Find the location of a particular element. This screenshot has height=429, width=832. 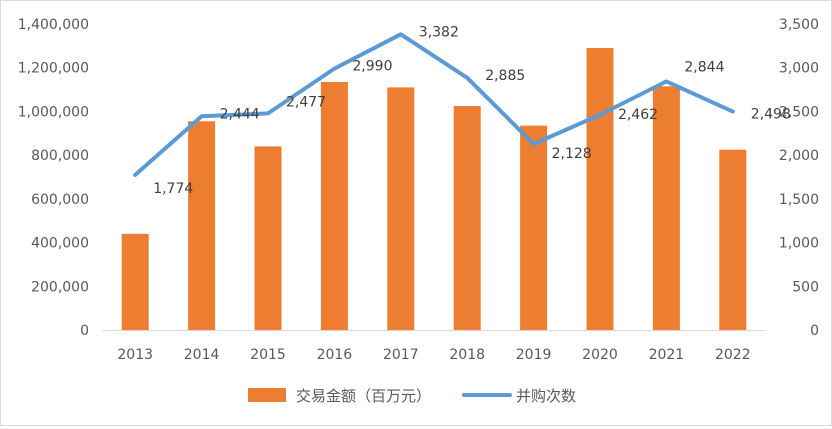

bar-2014 is located at coordinates (201, 225).